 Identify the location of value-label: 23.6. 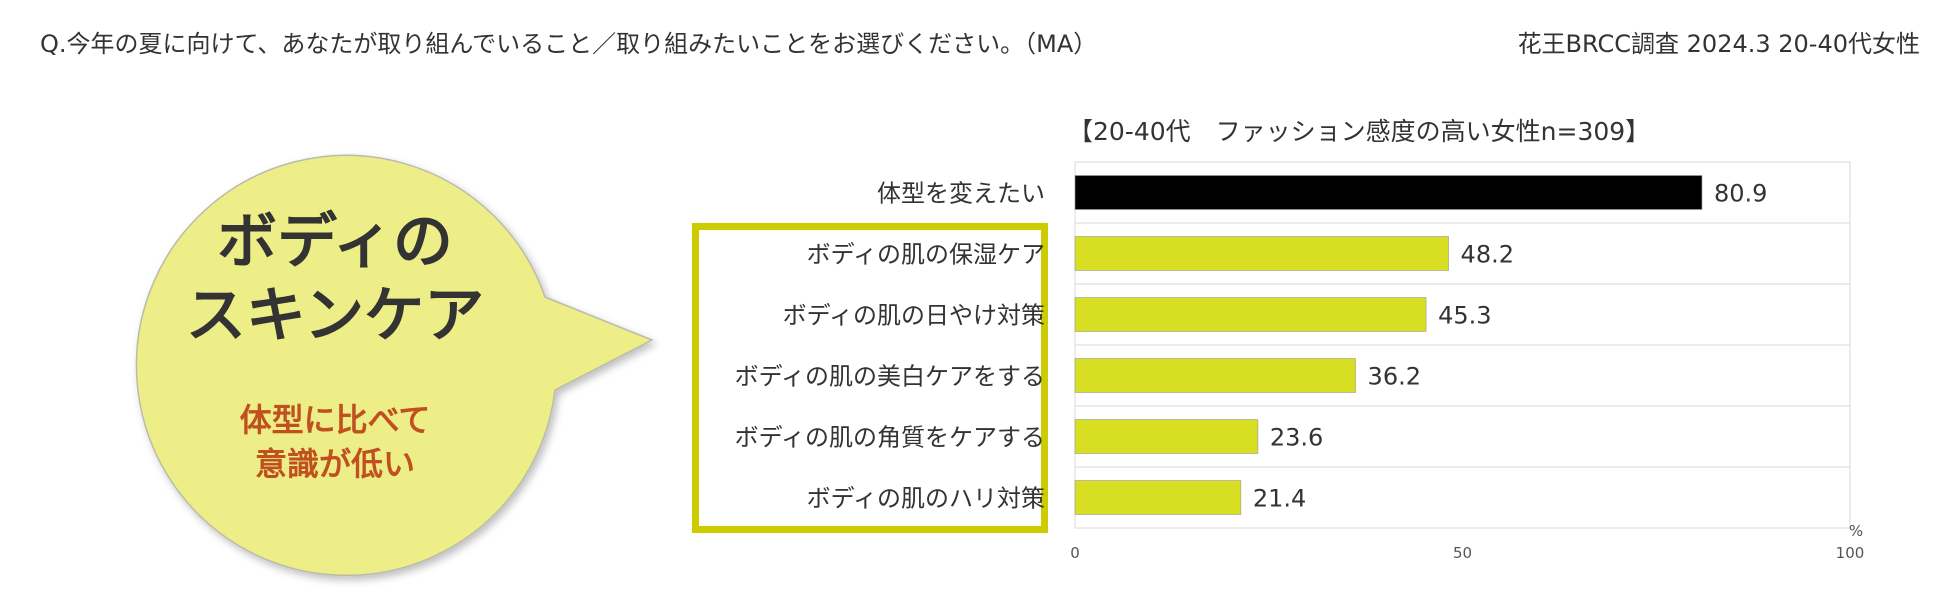
(1296, 438).